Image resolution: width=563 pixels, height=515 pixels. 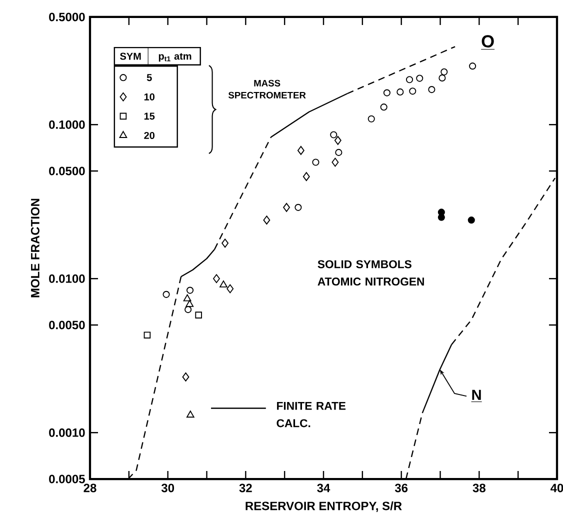 What do you see at coordinates (149, 136) in the screenshot?
I see `legend-label: 20` at bounding box center [149, 136].